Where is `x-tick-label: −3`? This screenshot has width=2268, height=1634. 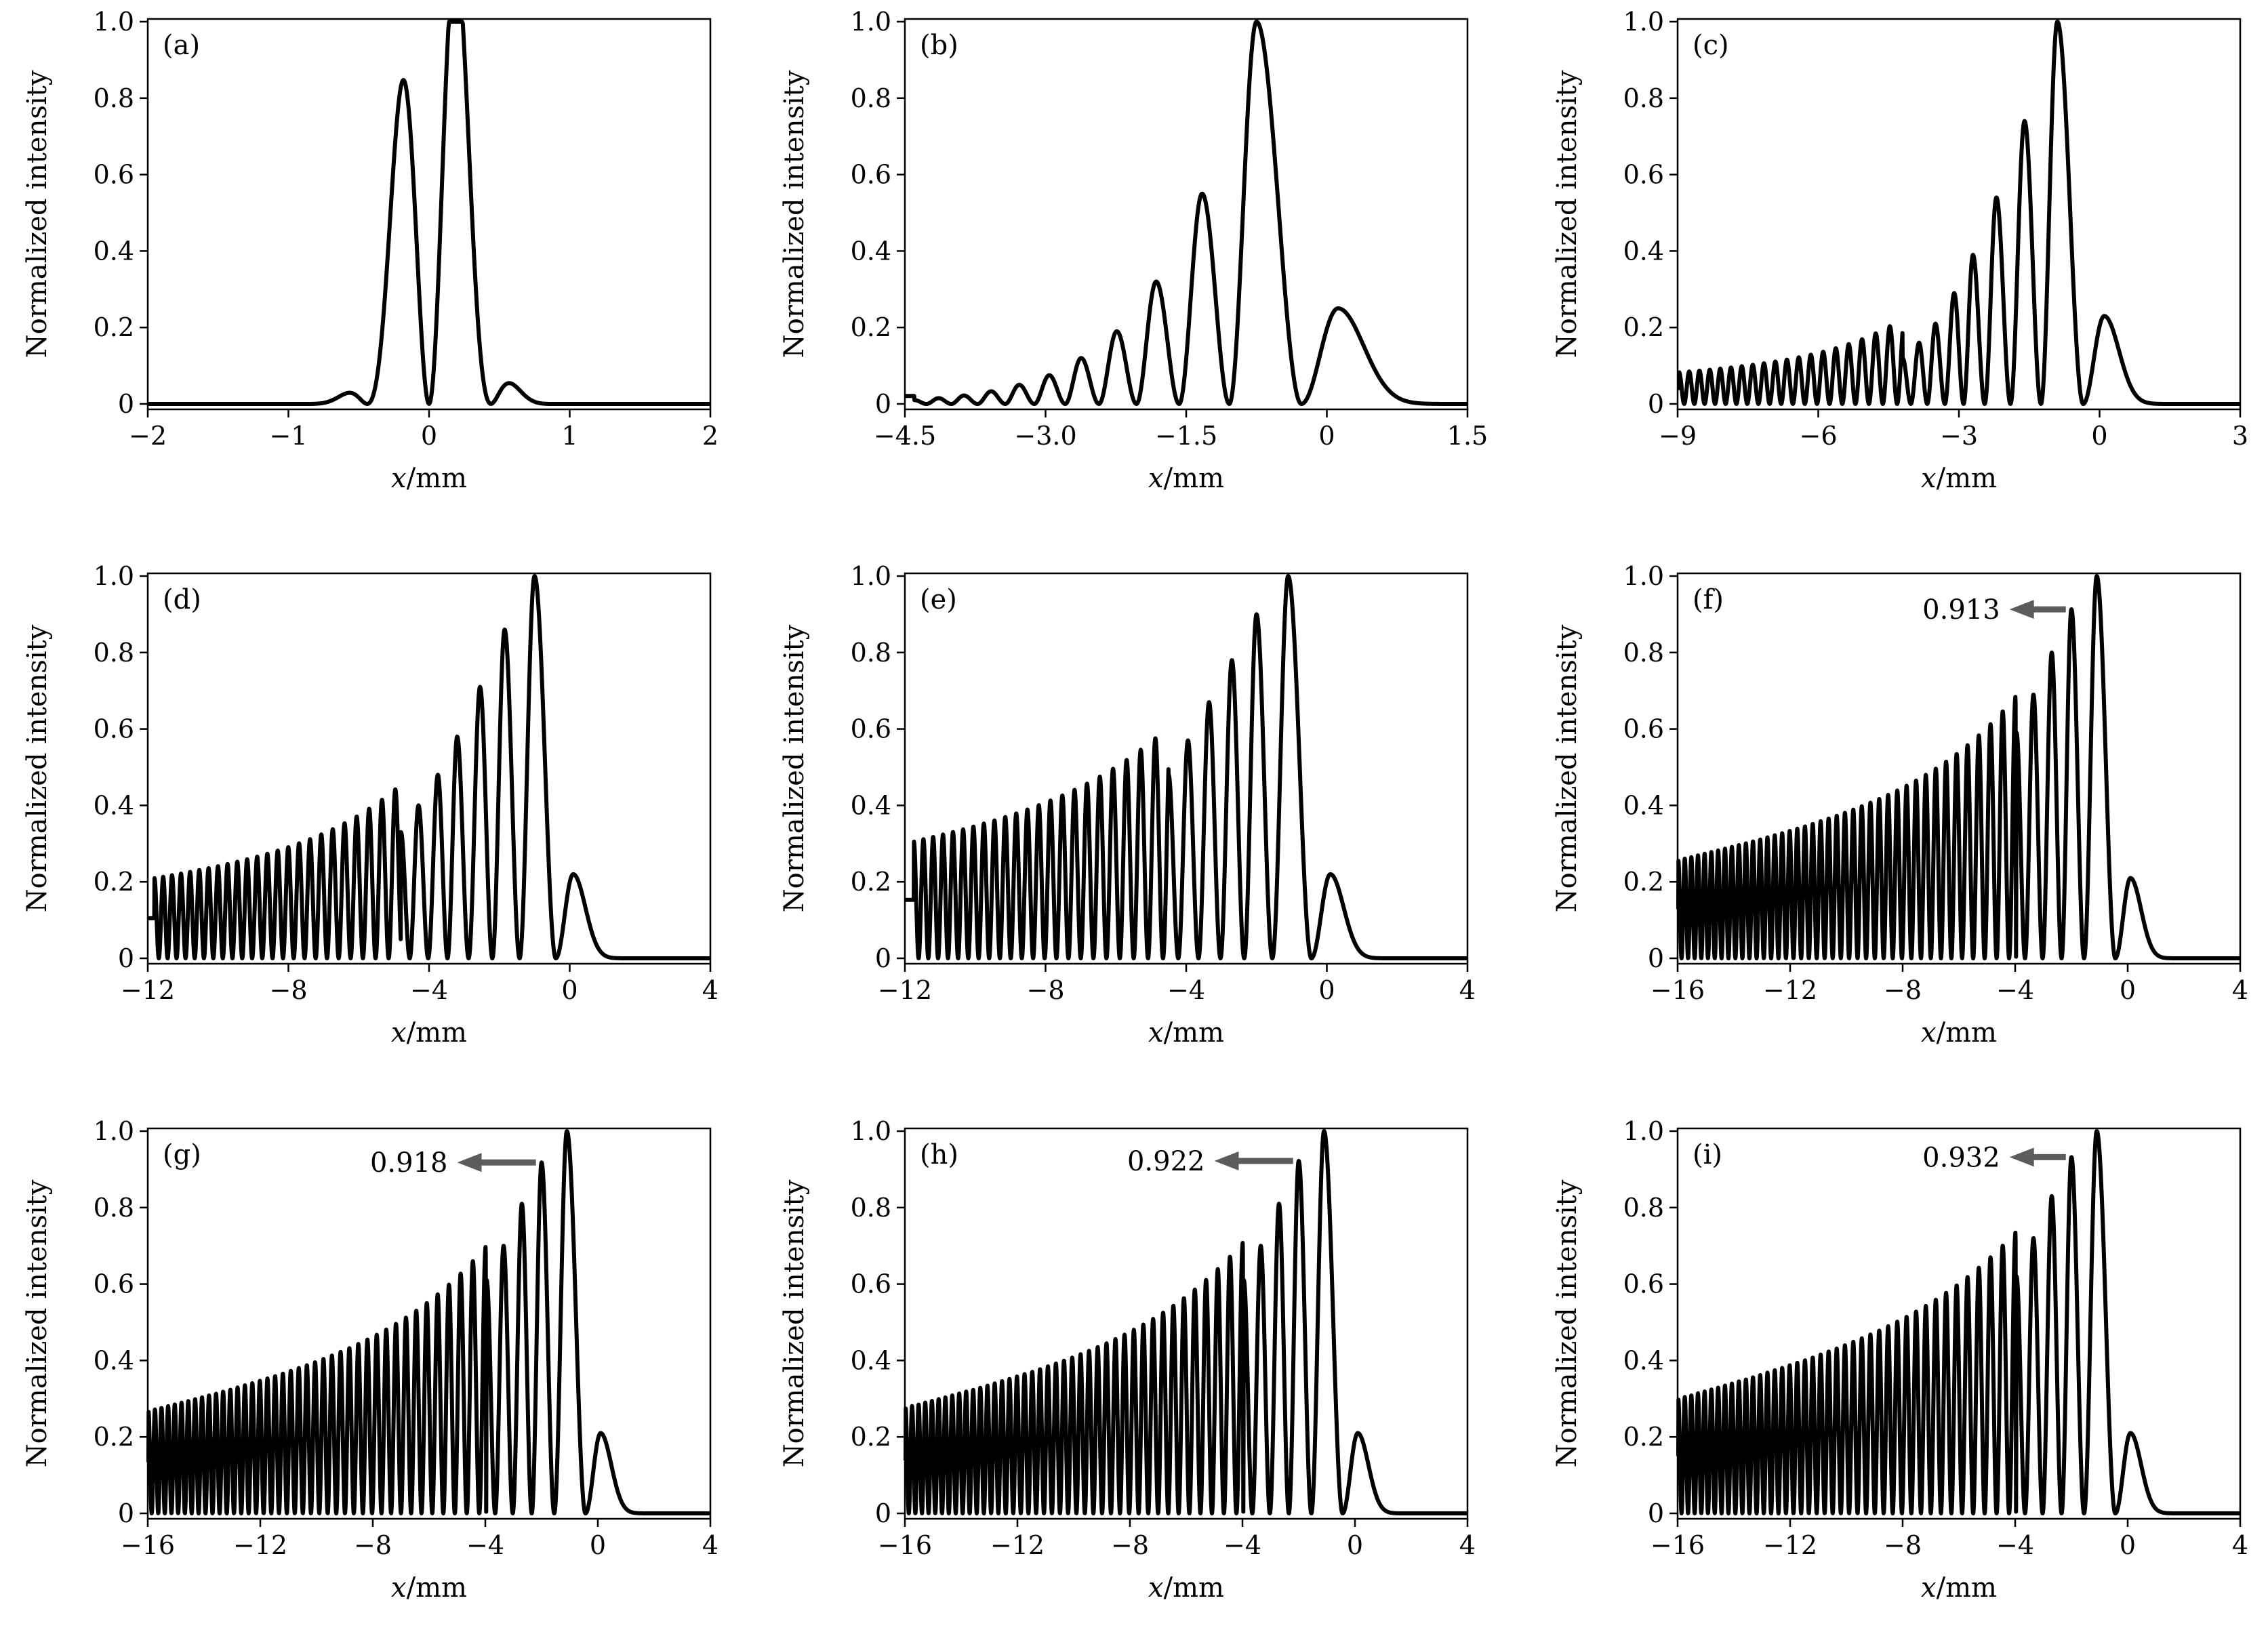
x-tick-label: −3 is located at coordinates (1959, 436).